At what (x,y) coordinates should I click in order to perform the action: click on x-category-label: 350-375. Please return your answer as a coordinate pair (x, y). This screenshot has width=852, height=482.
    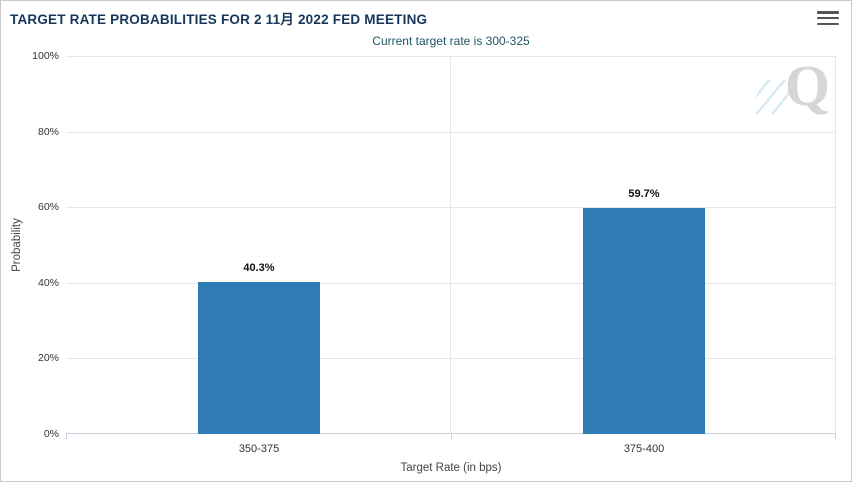
    Looking at the image, I should click on (259, 449).